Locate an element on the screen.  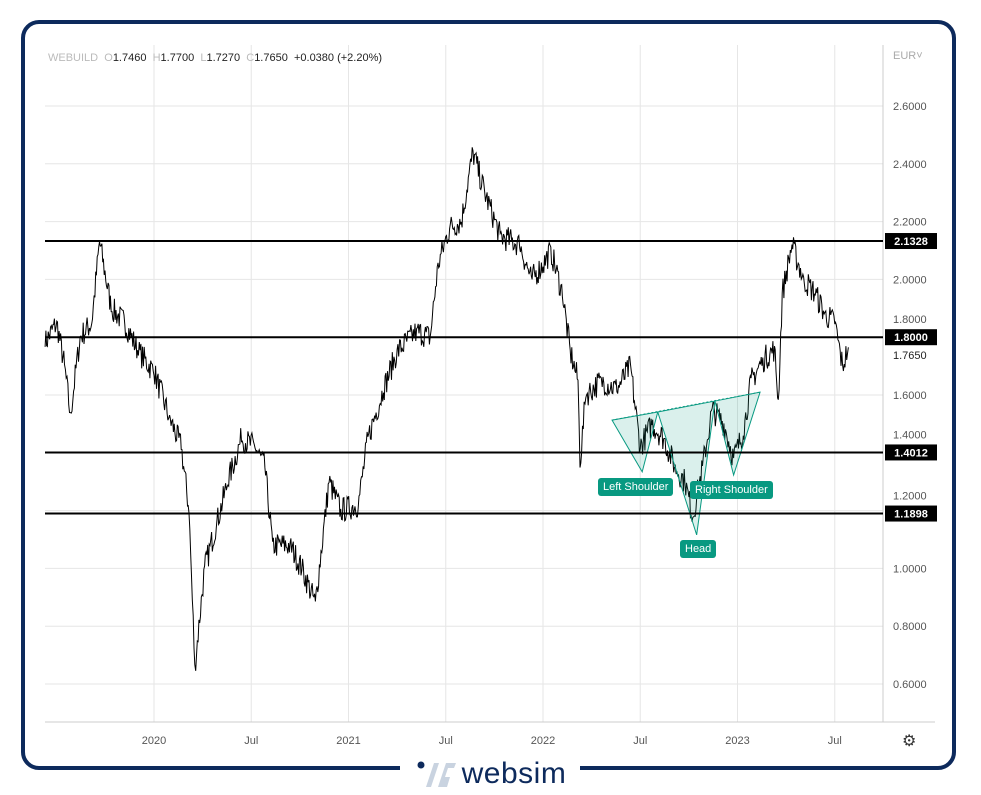
y-tick-label: 2.0000 is located at coordinates (910, 280).